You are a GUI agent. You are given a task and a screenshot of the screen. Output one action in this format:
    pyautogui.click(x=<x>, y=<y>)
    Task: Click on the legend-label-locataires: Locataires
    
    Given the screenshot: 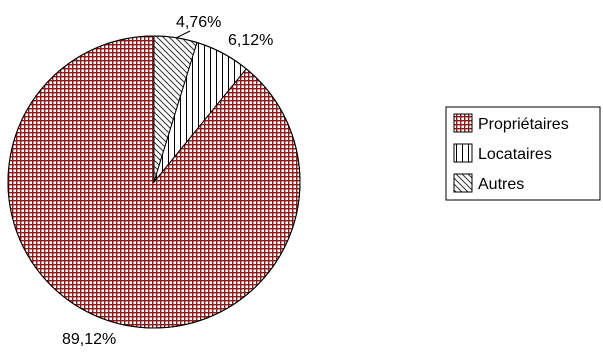 What is the action you would take?
    pyautogui.click(x=515, y=154)
    